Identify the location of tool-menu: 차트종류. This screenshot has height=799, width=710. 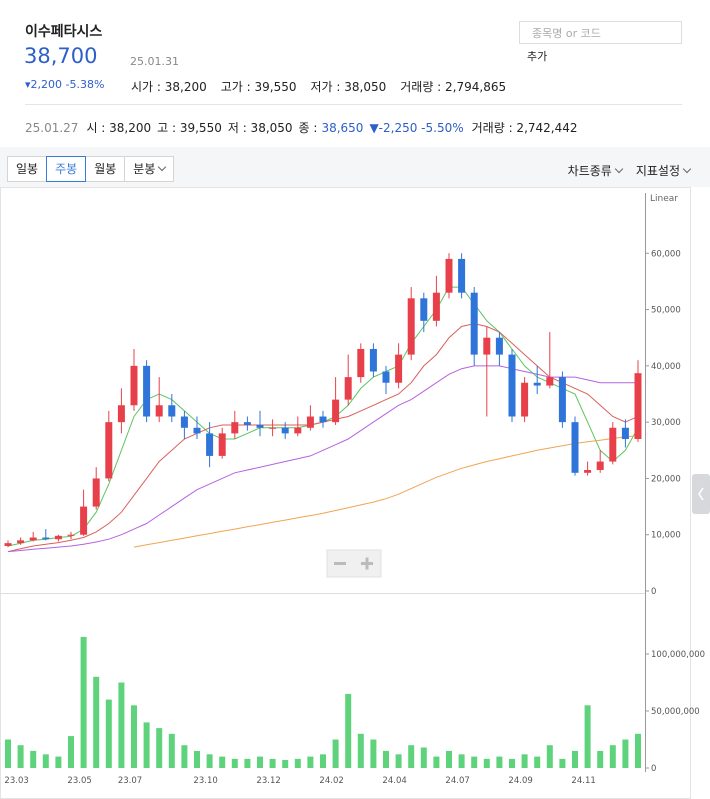
(595, 171).